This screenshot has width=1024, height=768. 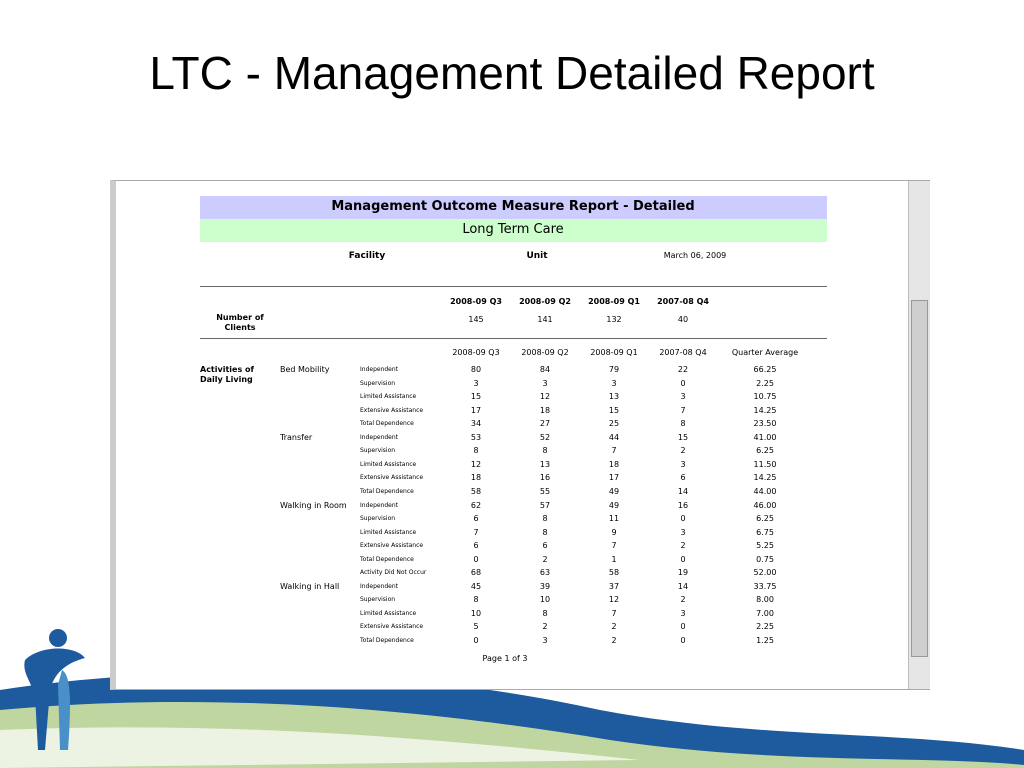 I want to click on scroll-thumb, so click(x=919, y=478).